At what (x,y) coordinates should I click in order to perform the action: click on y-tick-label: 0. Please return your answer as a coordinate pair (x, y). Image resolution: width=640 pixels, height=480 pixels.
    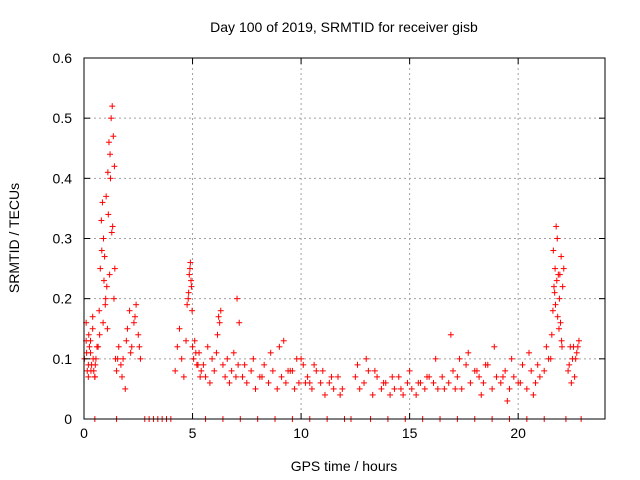
    Looking at the image, I should click on (68, 419).